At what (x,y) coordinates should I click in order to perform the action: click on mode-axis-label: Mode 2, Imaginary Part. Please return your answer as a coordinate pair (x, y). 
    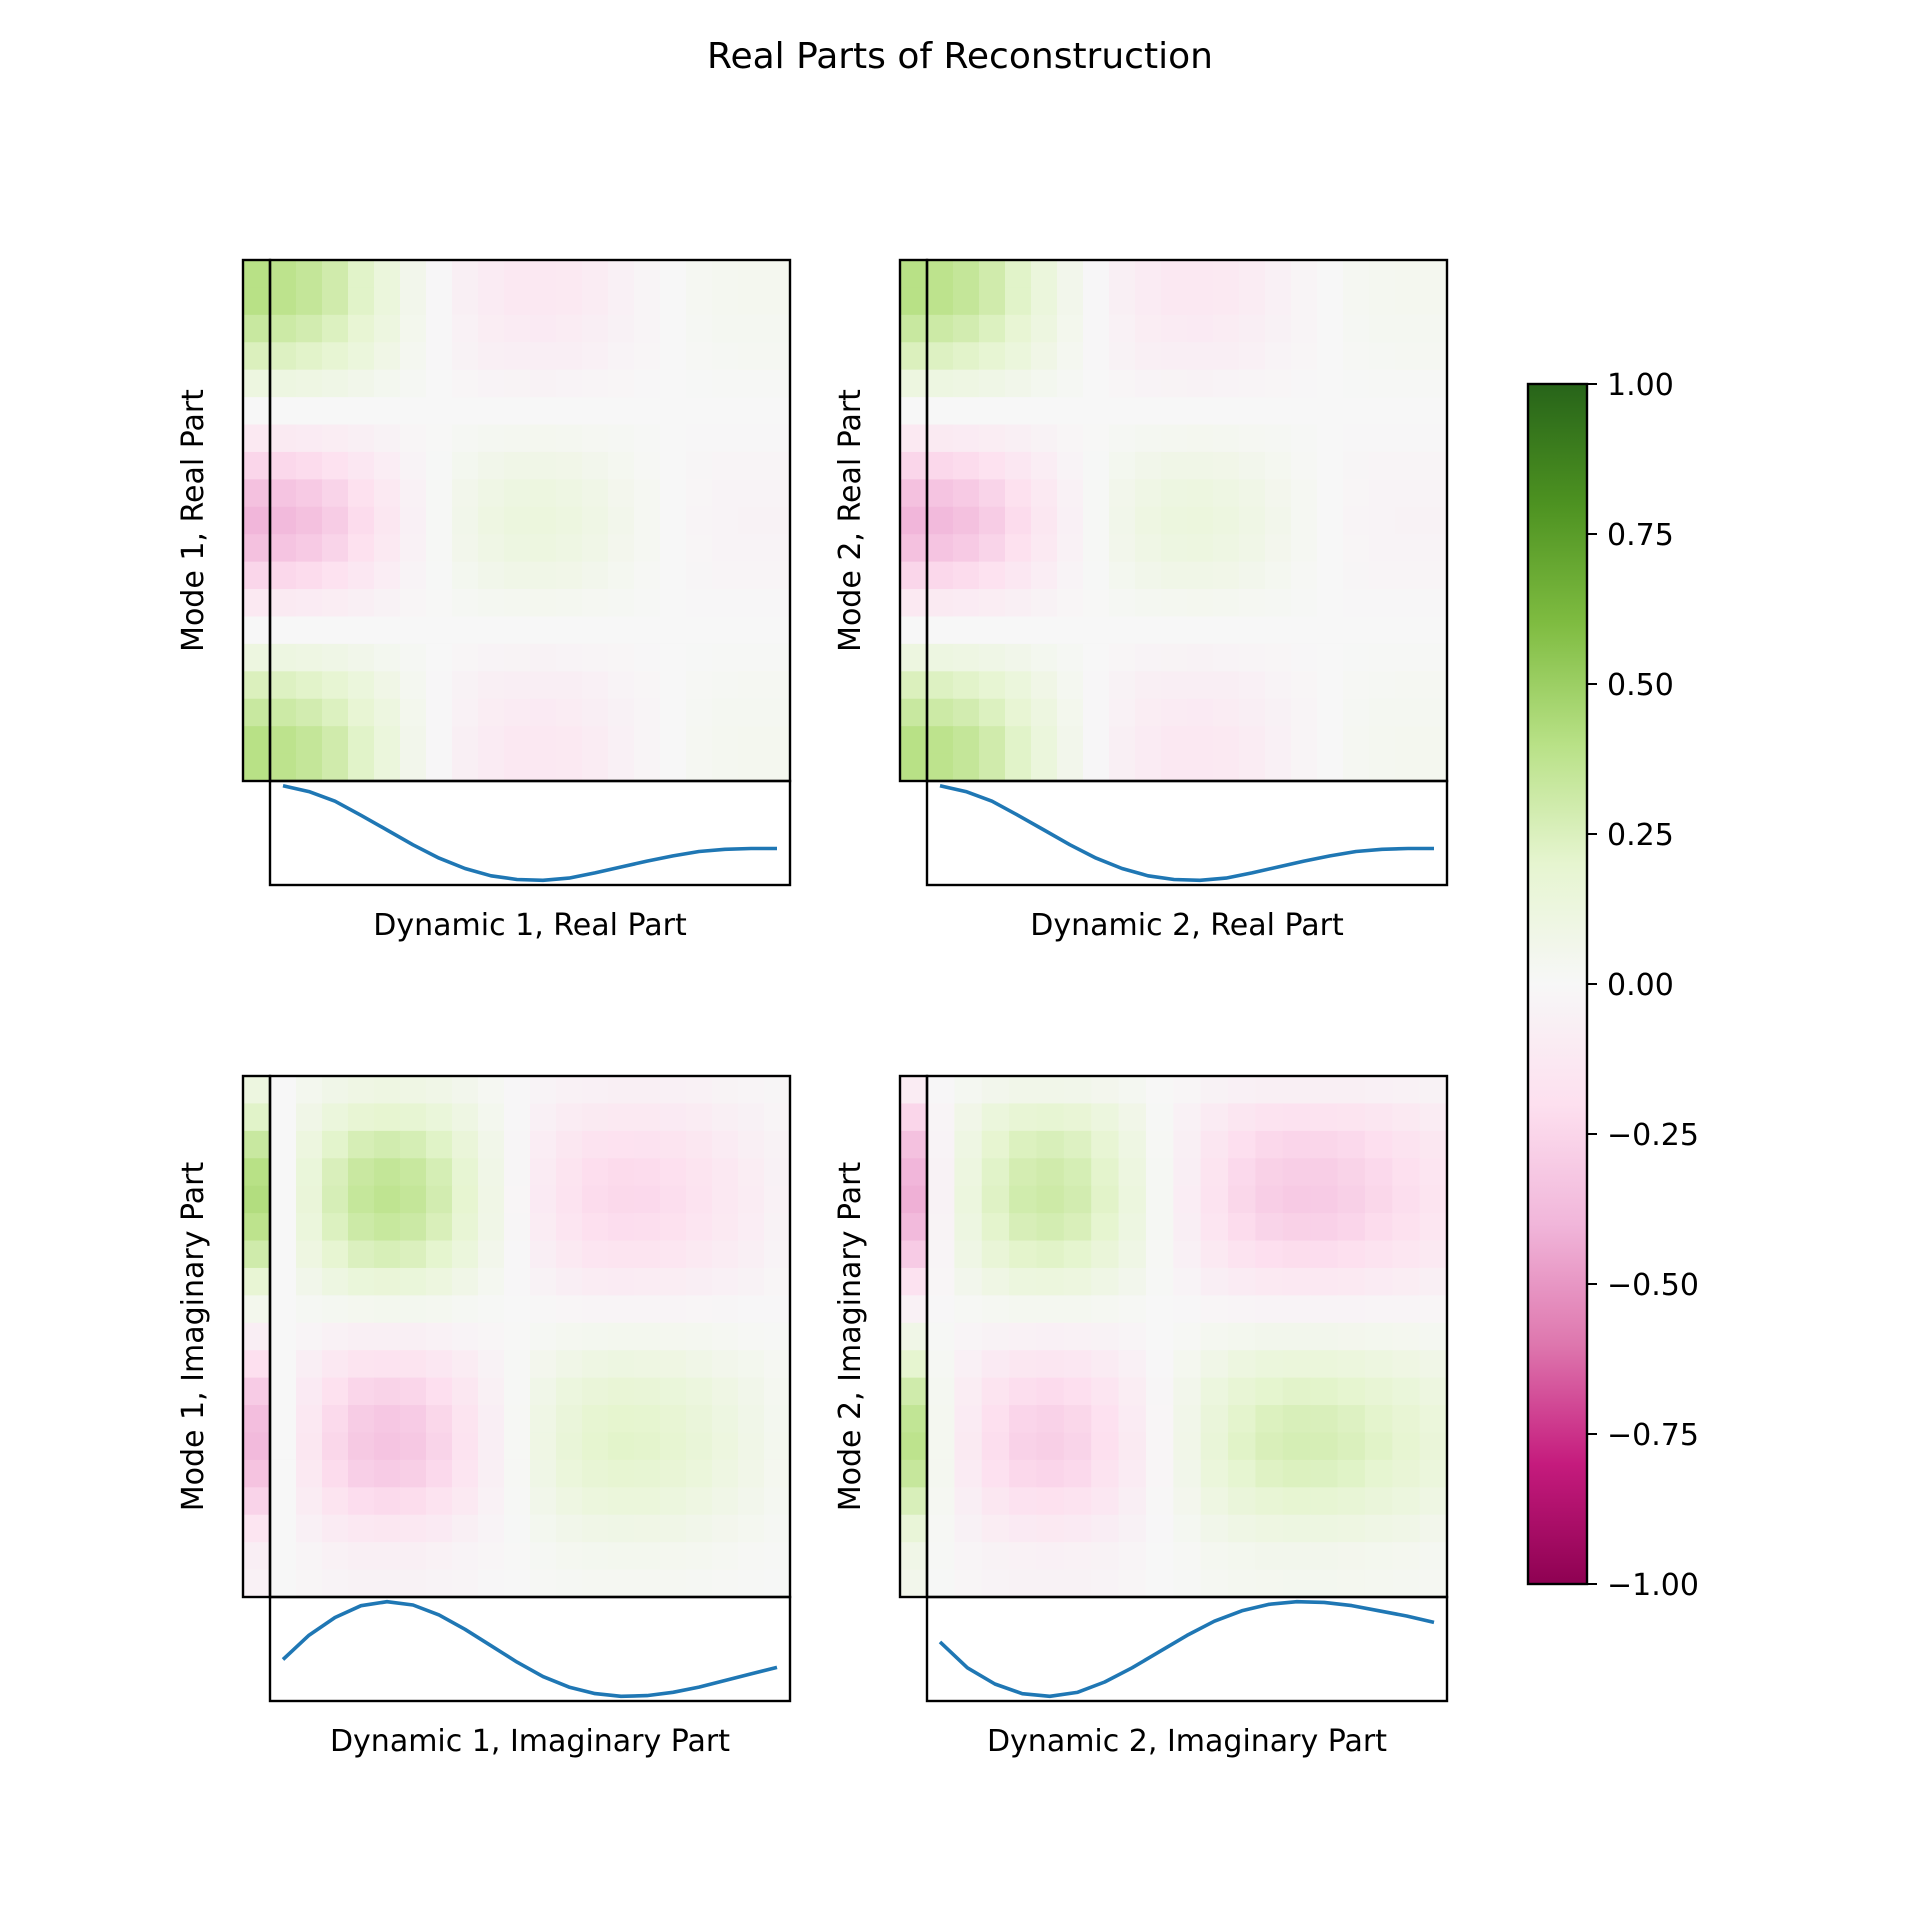
    Looking at the image, I should click on (850, 1337).